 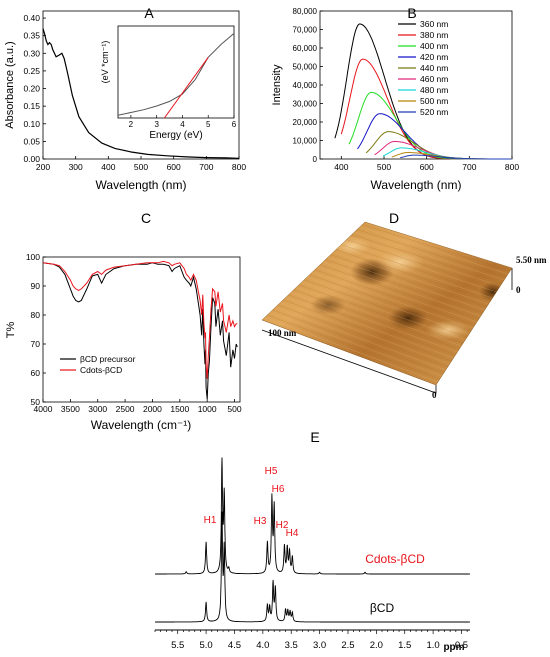 I want to click on panel-b-letter: B, so click(x=411, y=13).